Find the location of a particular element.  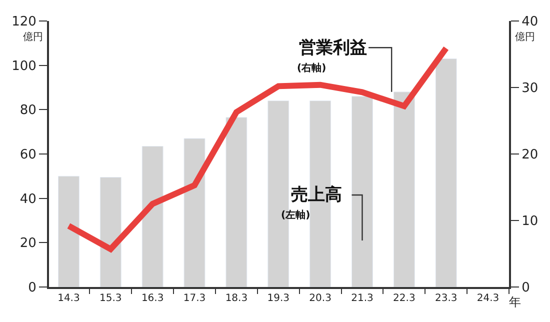

x-tick-label: 20.3 is located at coordinates (320, 298).